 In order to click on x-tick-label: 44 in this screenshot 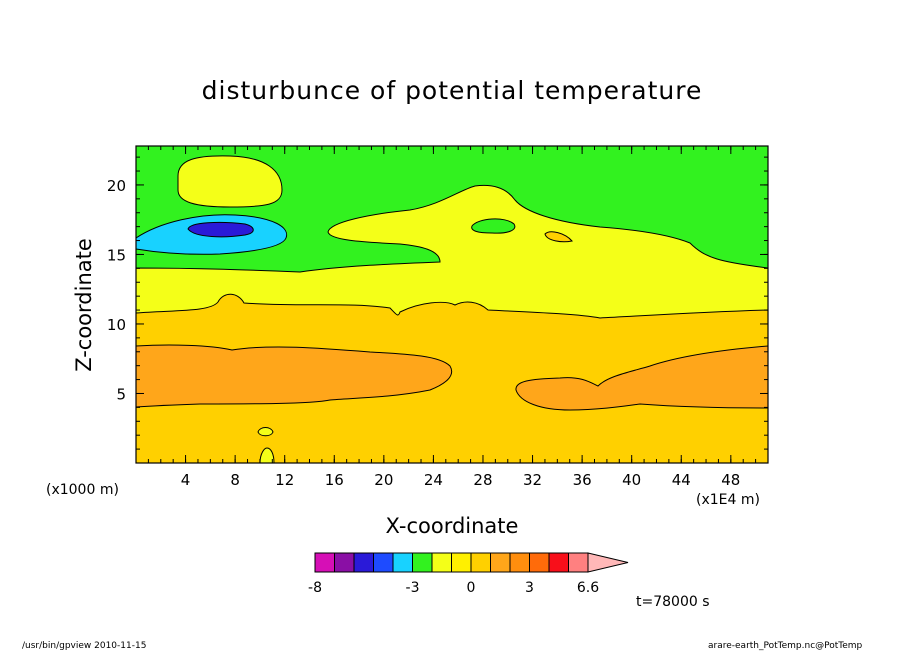, I will do `click(681, 480)`.